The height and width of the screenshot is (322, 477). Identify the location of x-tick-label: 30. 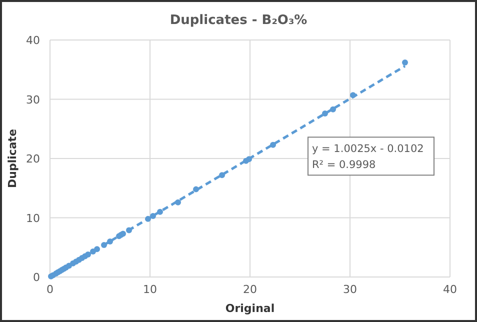
(350, 289).